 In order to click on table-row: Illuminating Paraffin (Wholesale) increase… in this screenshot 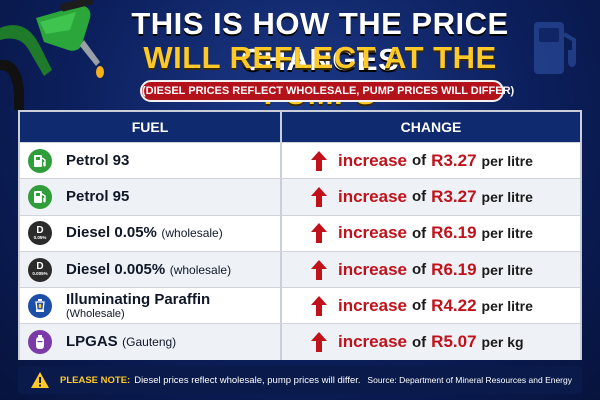, I will do `click(300, 305)`.